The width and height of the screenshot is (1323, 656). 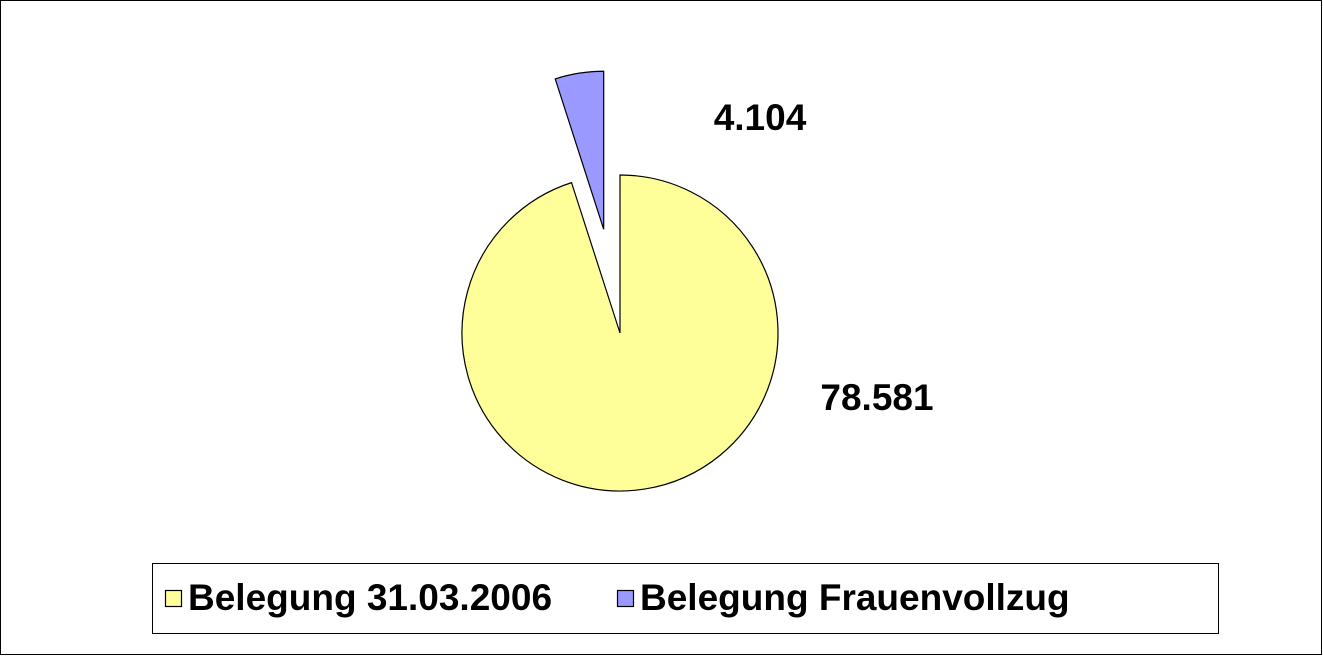 I want to click on data-label: 4.104, so click(x=760, y=117).